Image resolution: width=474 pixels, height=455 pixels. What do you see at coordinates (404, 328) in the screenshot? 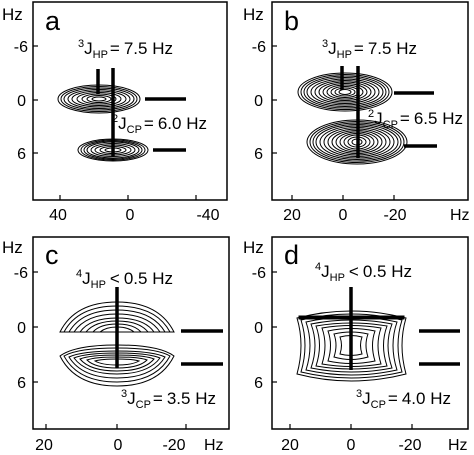
I see `panel-d-markers` at bounding box center [404, 328].